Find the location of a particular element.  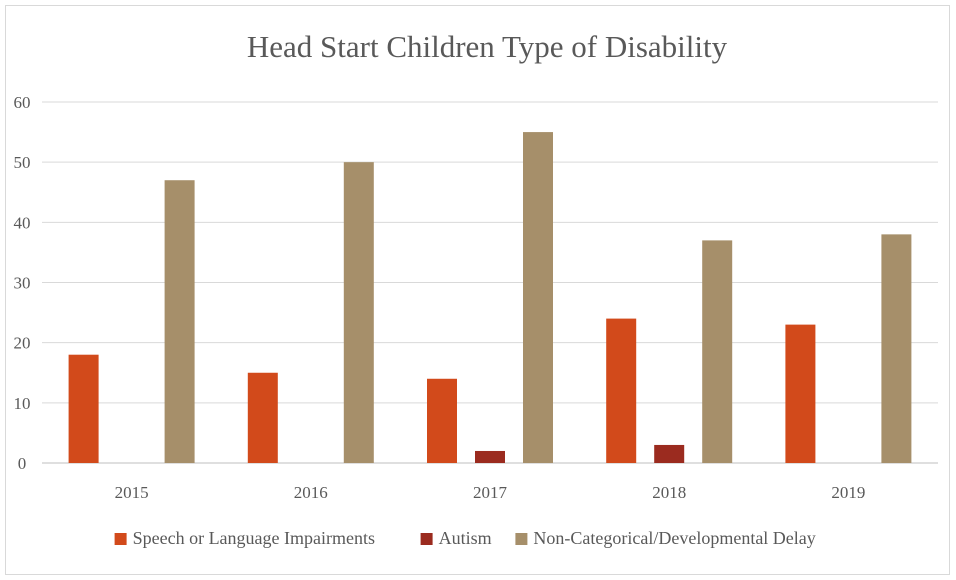

bar-non-categorical-developmental-delay-2019 is located at coordinates (896, 348).